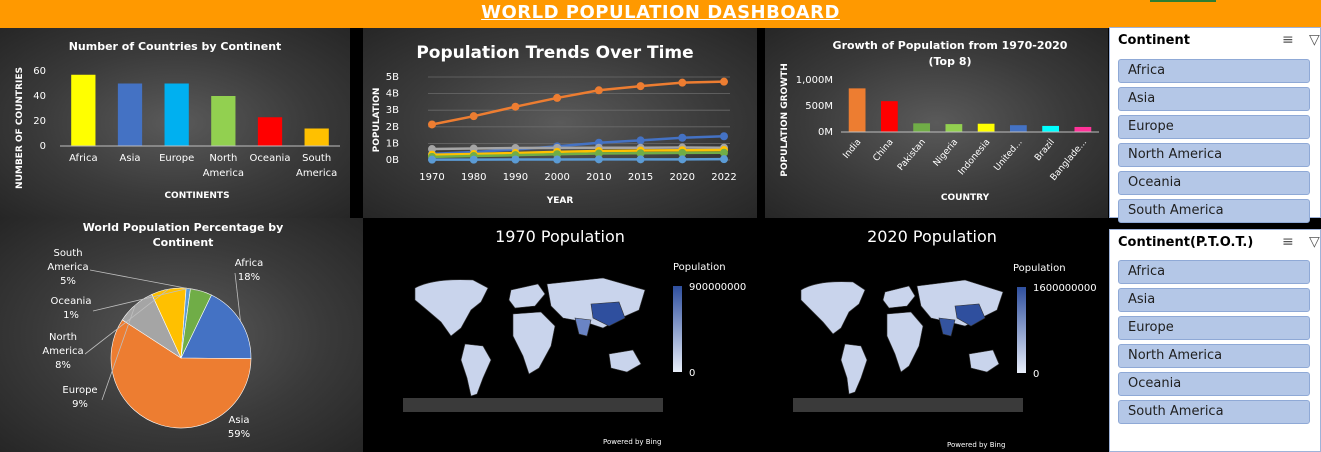 The width and height of the screenshot is (1321, 452). Describe the element at coordinates (1214, 155) in the screenshot. I see `continent-slicer-item-north-america: North America` at that location.